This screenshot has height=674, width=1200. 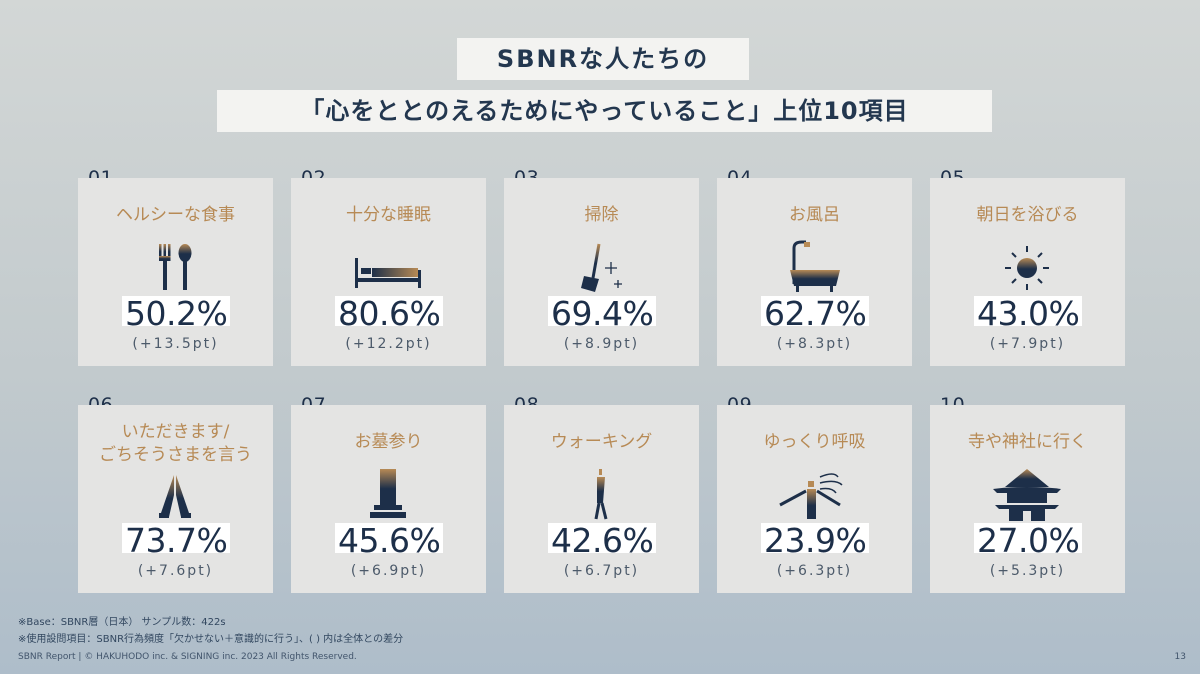 I want to click on item-label: お墓参り, so click(x=388, y=442).